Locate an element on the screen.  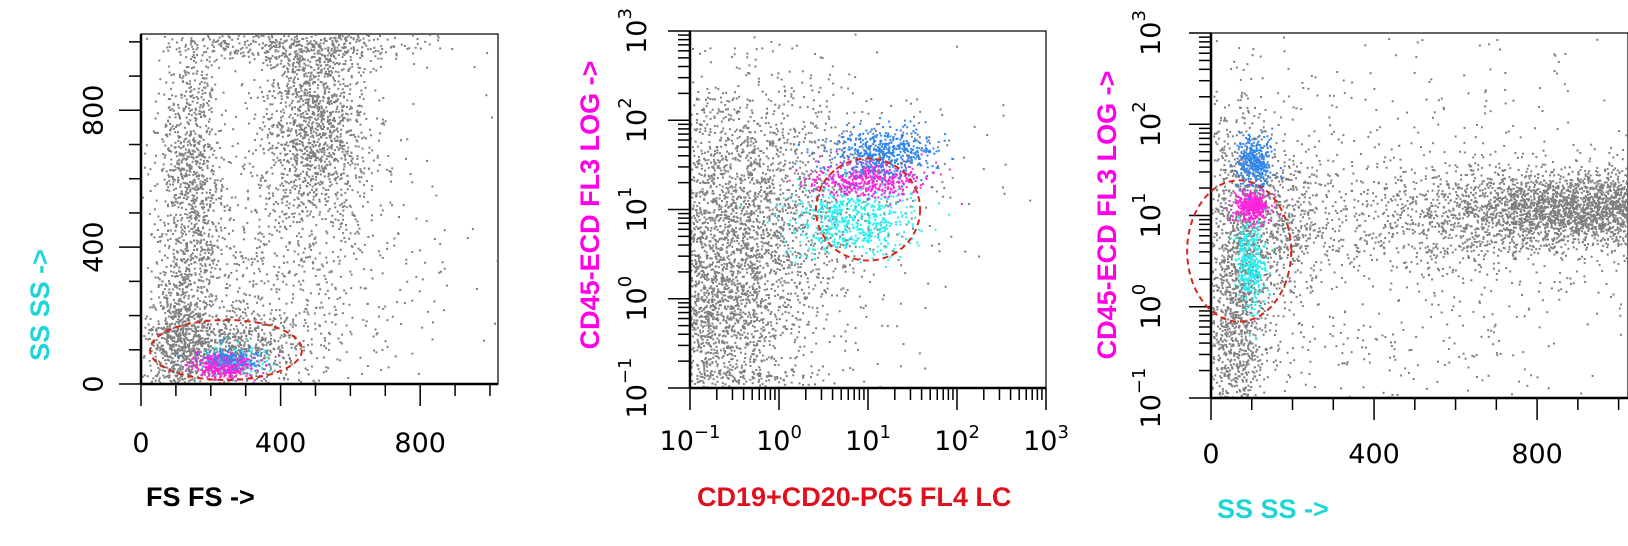
events-dots is located at coordinates (308, 163).